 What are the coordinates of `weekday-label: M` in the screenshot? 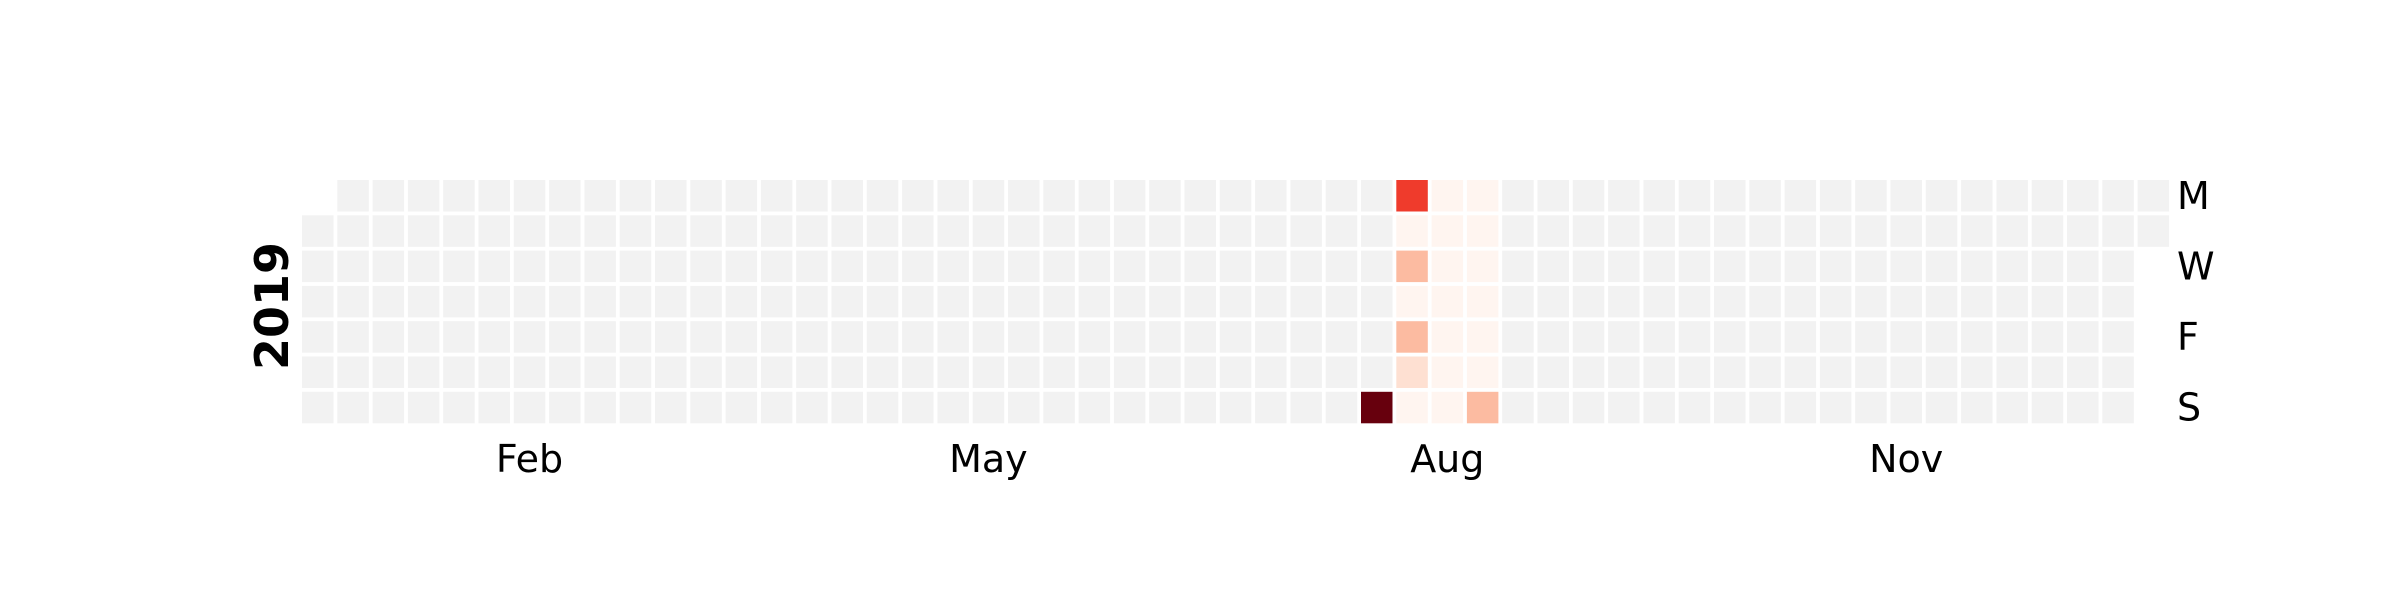 It's located at (2193, 196).